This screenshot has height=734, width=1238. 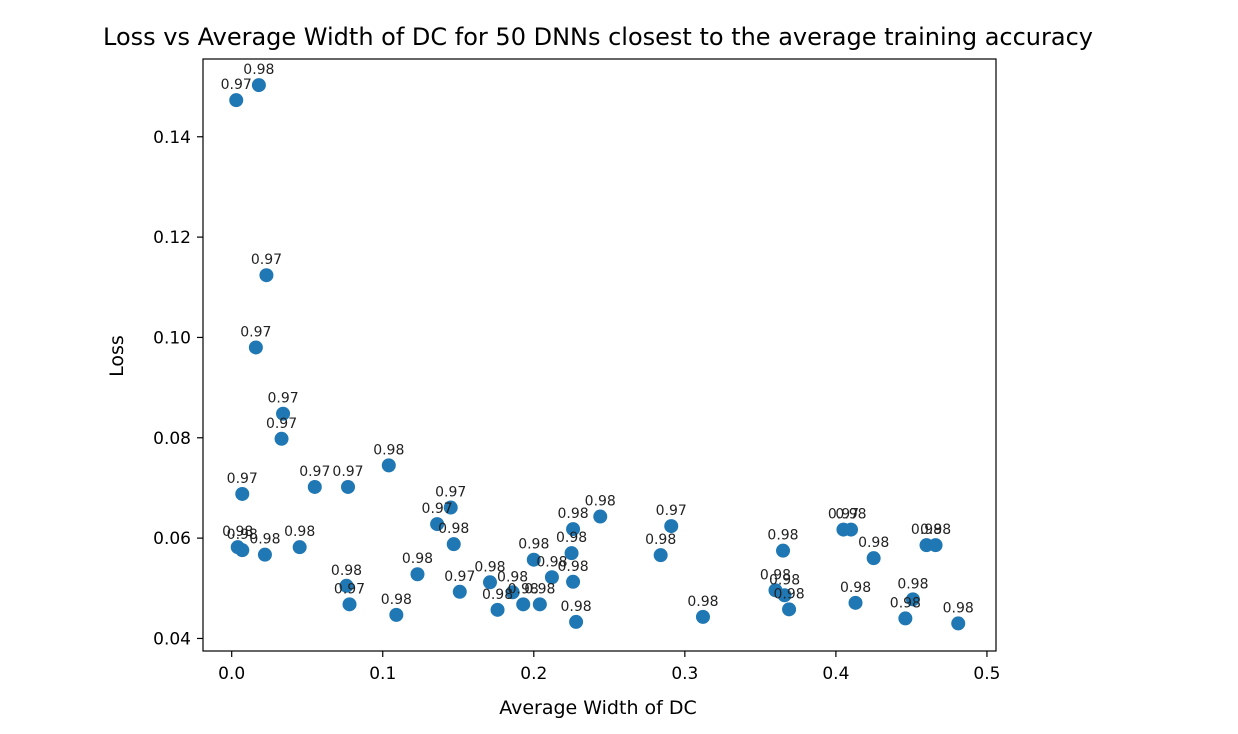 I want to click on x-tick-label: 0.2, so click(x=533, y=674).